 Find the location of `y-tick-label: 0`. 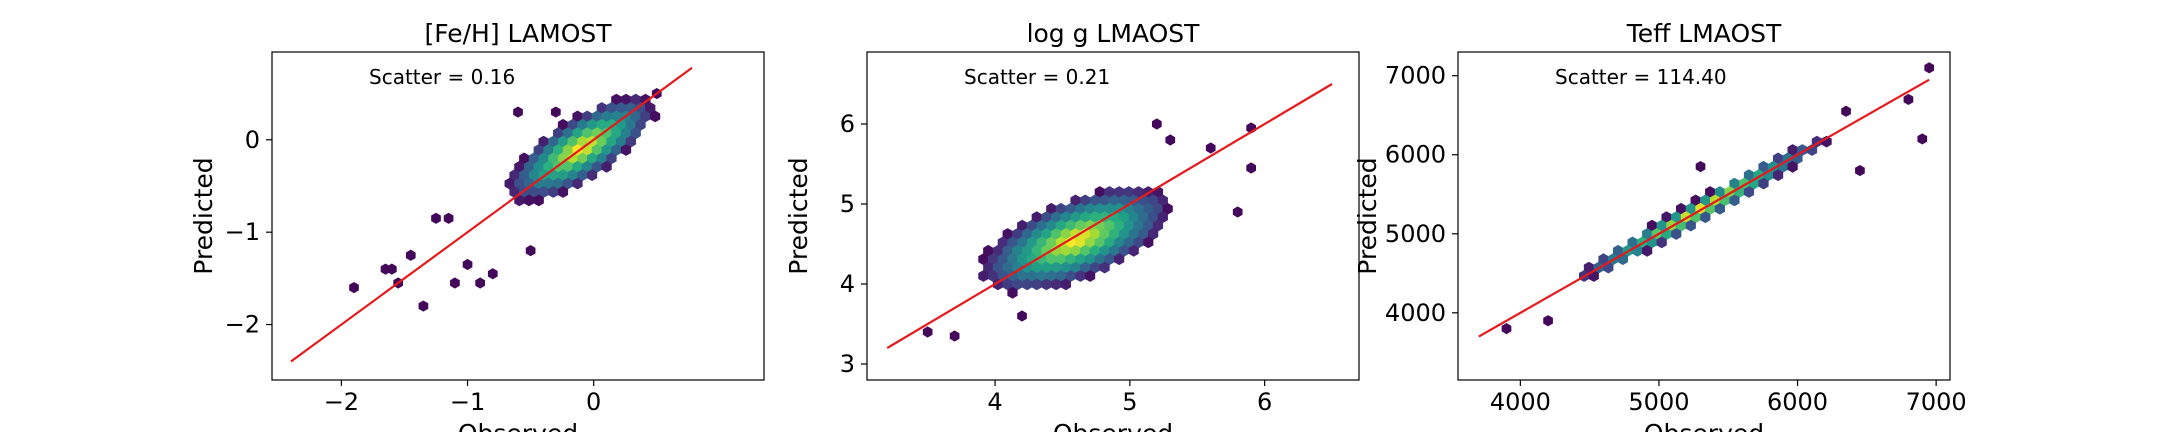

y-tick-label: 0 is located at coordinates (252, 140).